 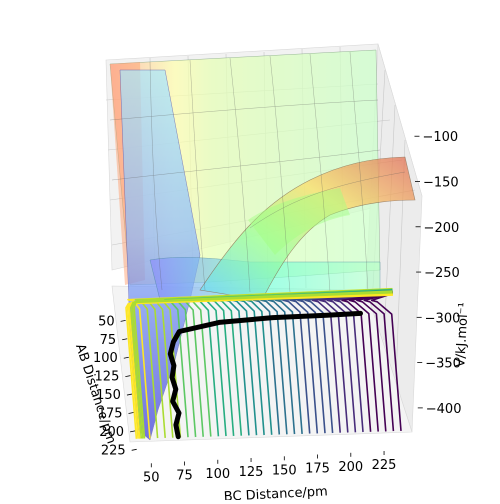 I want to click on z-tick-label: −200, so click(x=442, y=228).